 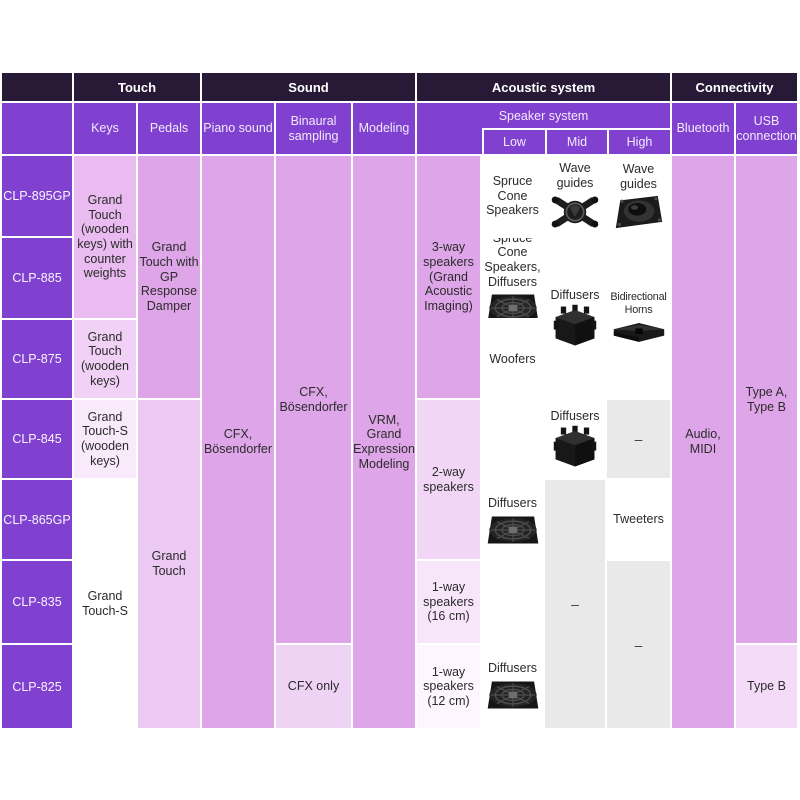 I want to click on cell-keys-grand-touch-s: Grand Touch-S, so click(x=105, y=604).